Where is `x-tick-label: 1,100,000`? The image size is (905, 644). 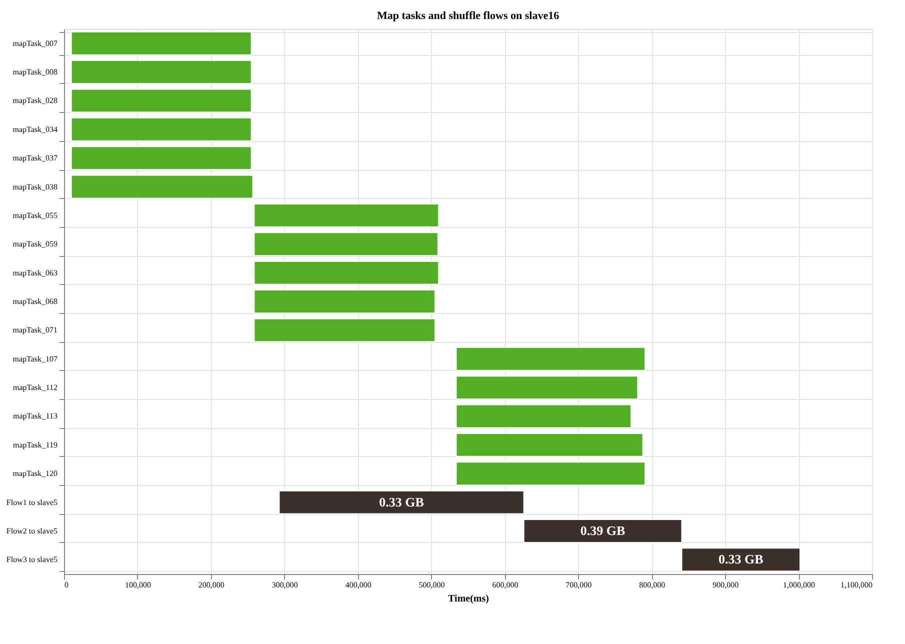
x-tick-label: 1,100,000 is located at coordinates (856, 585).